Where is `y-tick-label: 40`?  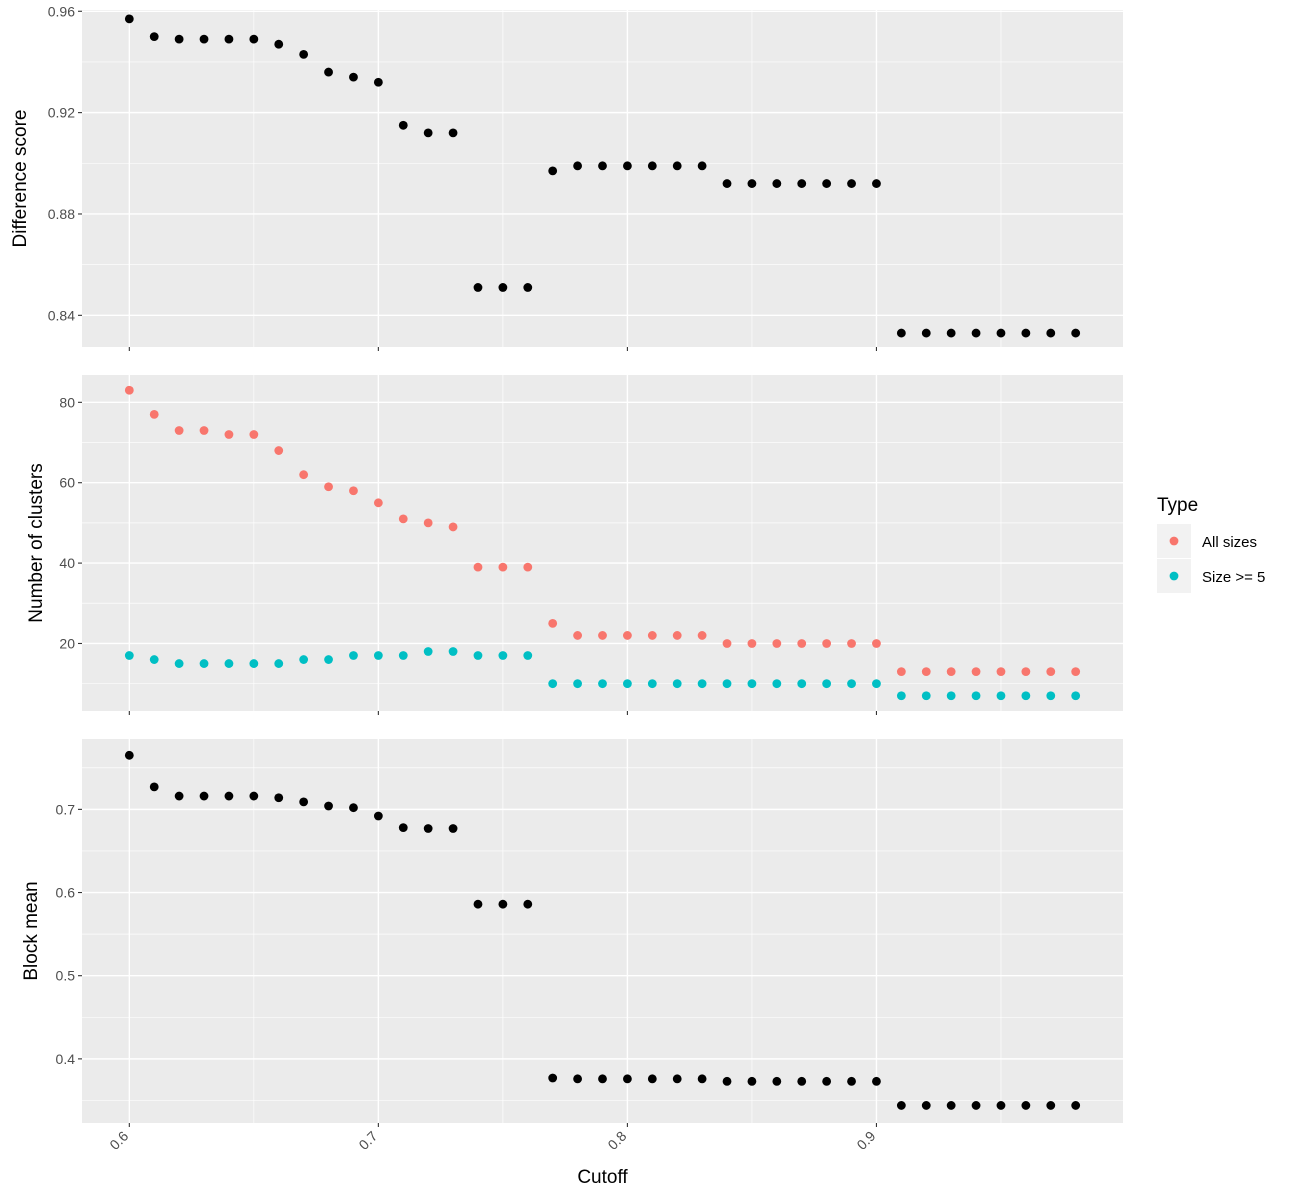 y-tick-label: 40 is located at coordinates (67, 563).